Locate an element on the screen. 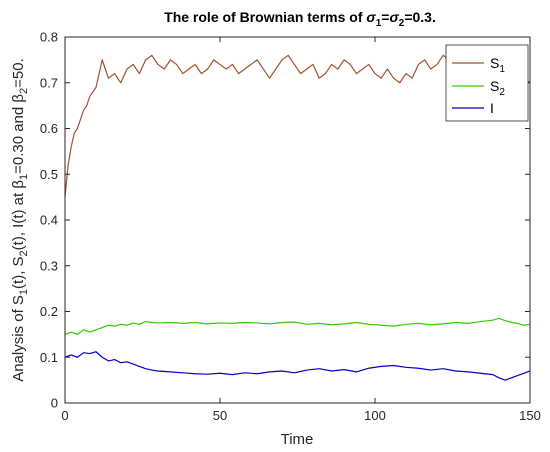 This screenshot has height=452, width=550. x-axis-title: Time is located at coordinates (297, 439).